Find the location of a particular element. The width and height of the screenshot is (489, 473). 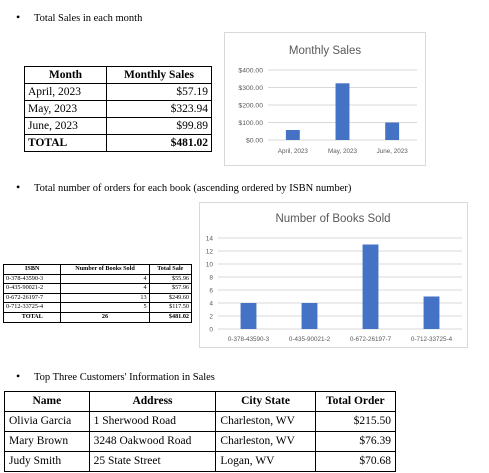

table-row: 0-712-33725-4 5 $117.50 is located at coordinates (97, 307).